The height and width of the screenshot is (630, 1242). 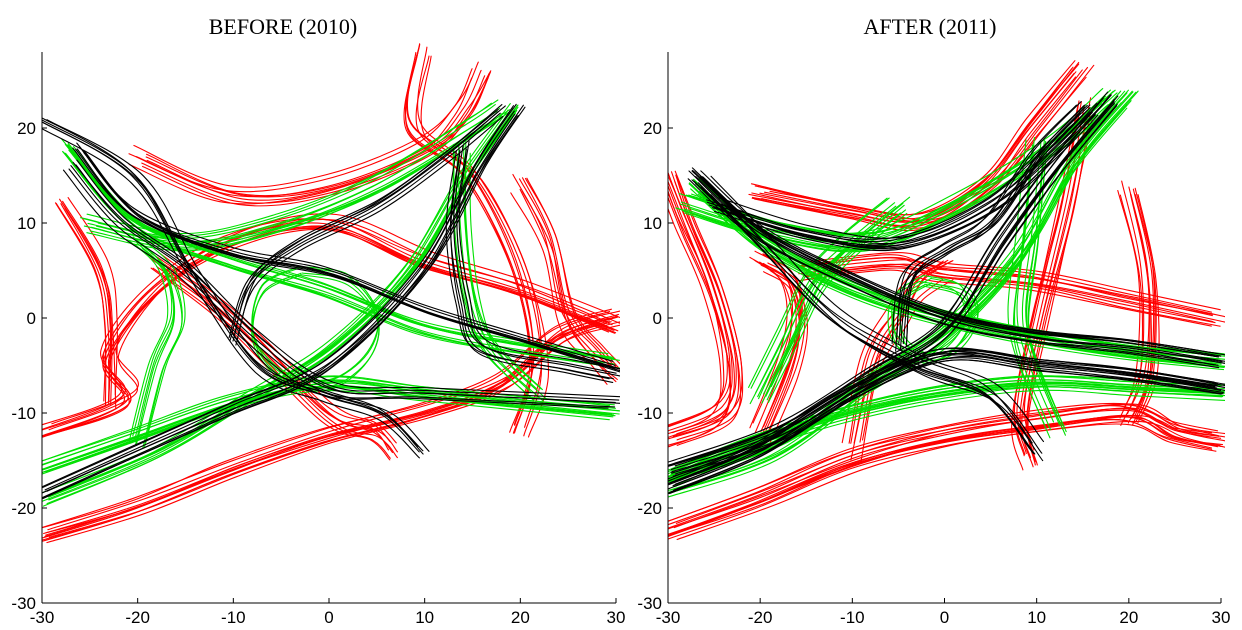 What do you see at coordinates (929, 26) in the screenshot?
I see `chart-title-after: AFTER (2011)` at bounding box center [929, 26].